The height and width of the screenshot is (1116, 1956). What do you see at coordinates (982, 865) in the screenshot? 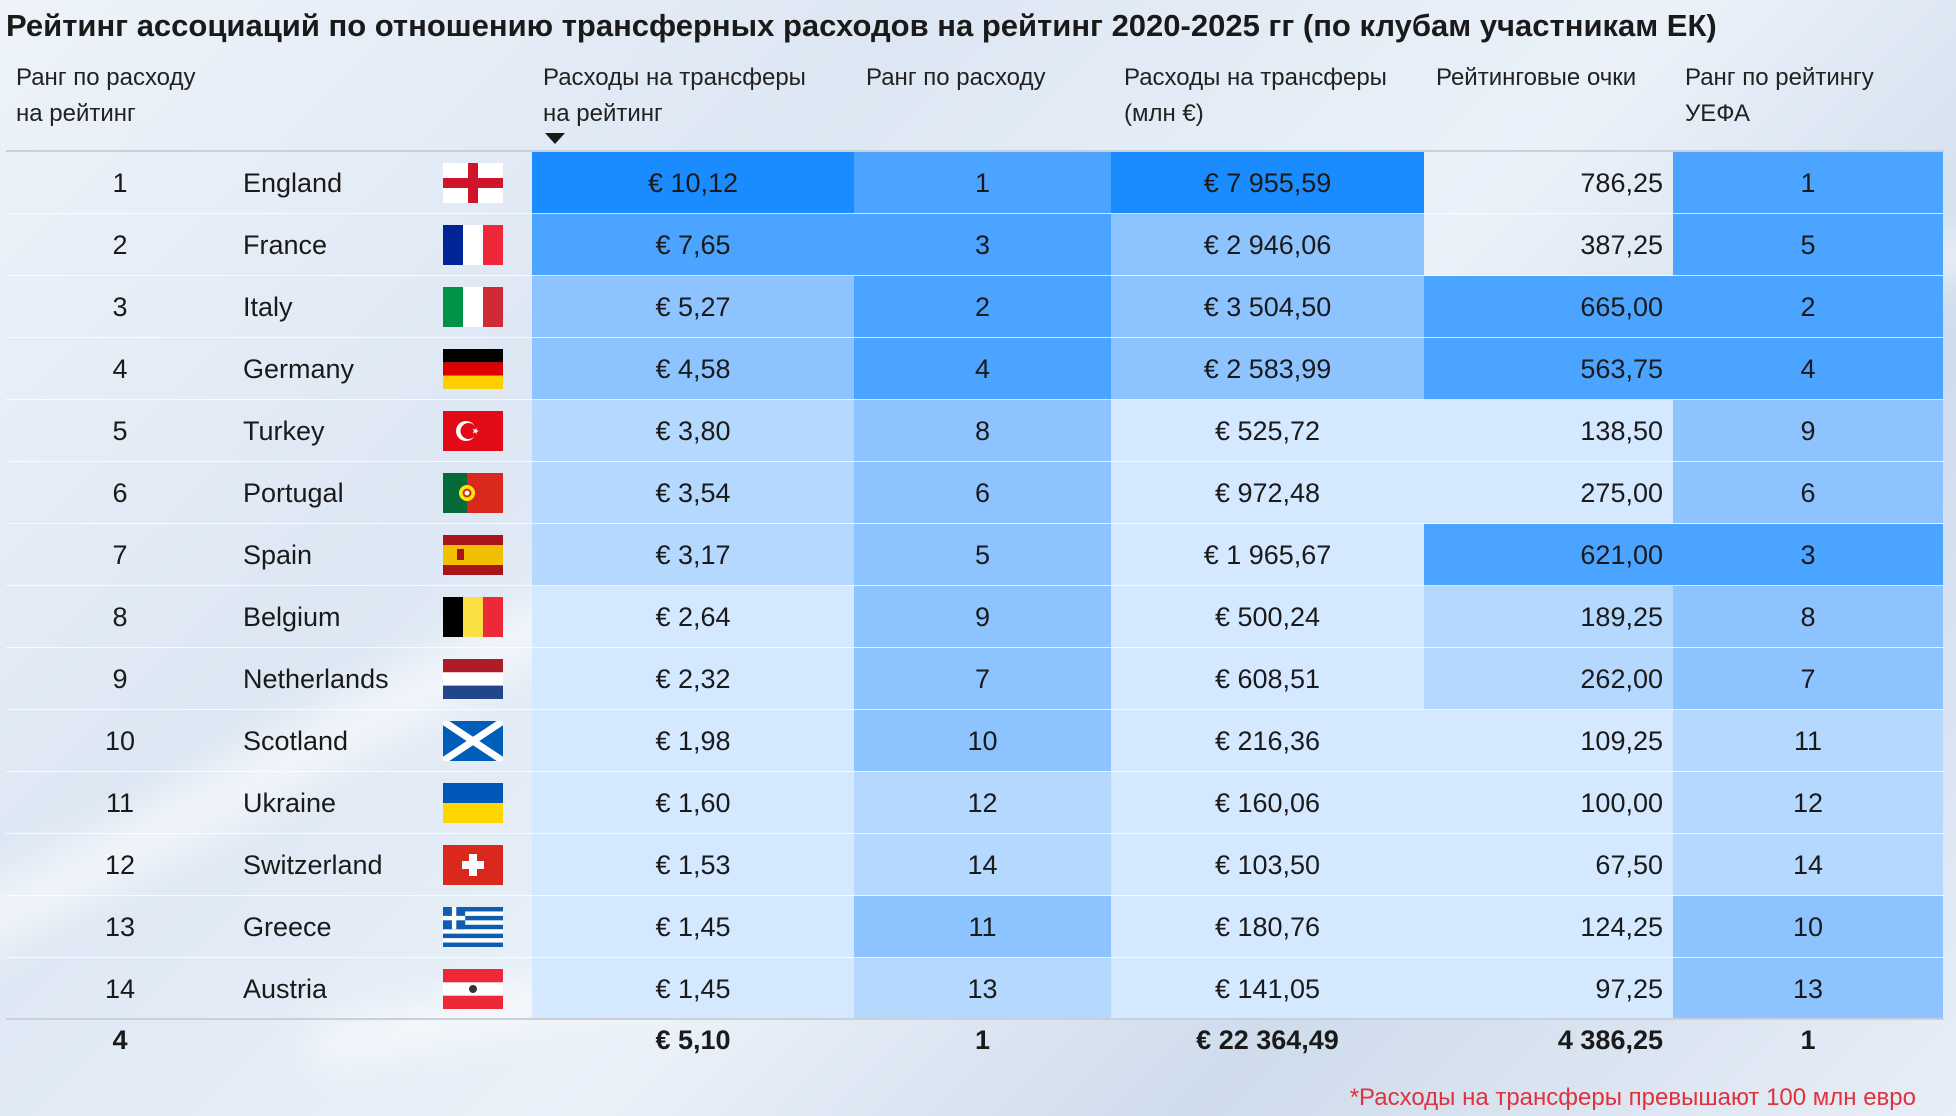
I see `spend-rank-cell: 14` at bounding box center [982, 865].